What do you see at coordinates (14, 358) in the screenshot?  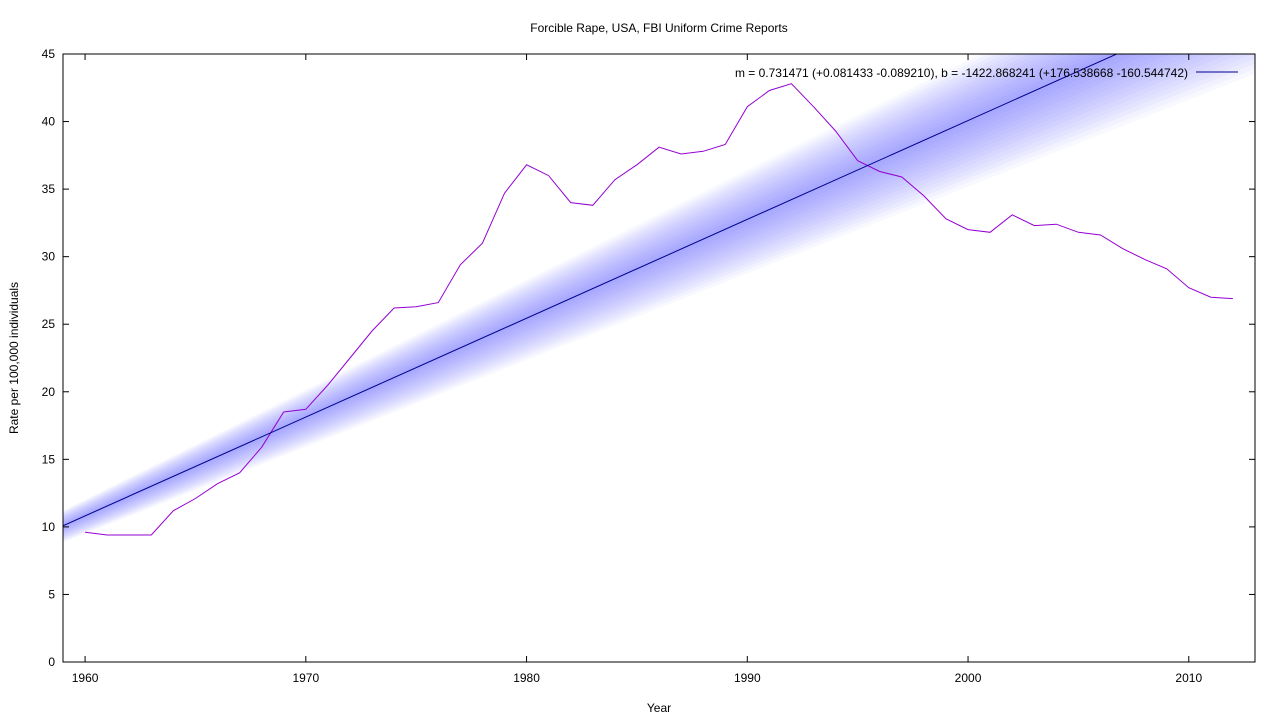 I see `y-axis-label: Rate per 100,000 individuals` at bounding box center [14, 358].